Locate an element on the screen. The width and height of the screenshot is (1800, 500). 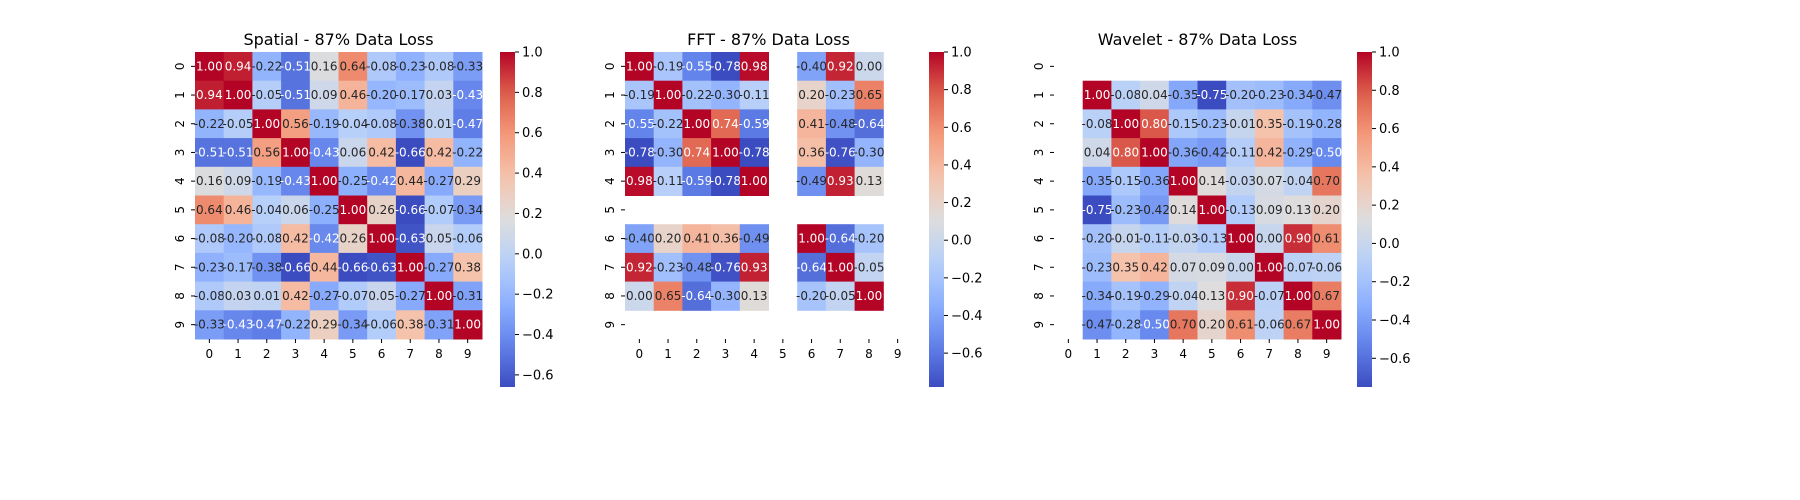
cell-value-label: -0.38 is located at coordinates (266, 267).